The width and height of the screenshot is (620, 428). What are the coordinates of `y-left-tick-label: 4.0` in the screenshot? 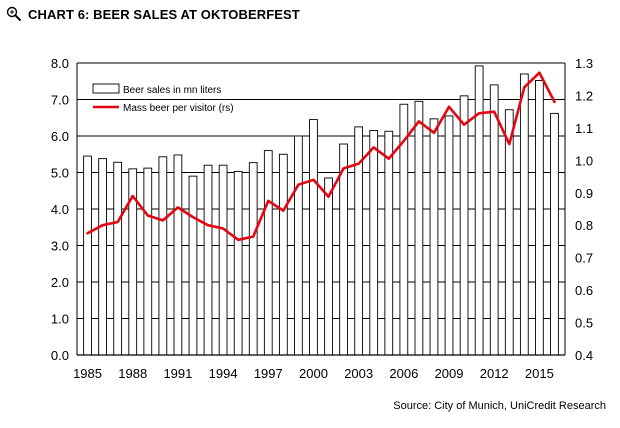 It's located at (60, 209).